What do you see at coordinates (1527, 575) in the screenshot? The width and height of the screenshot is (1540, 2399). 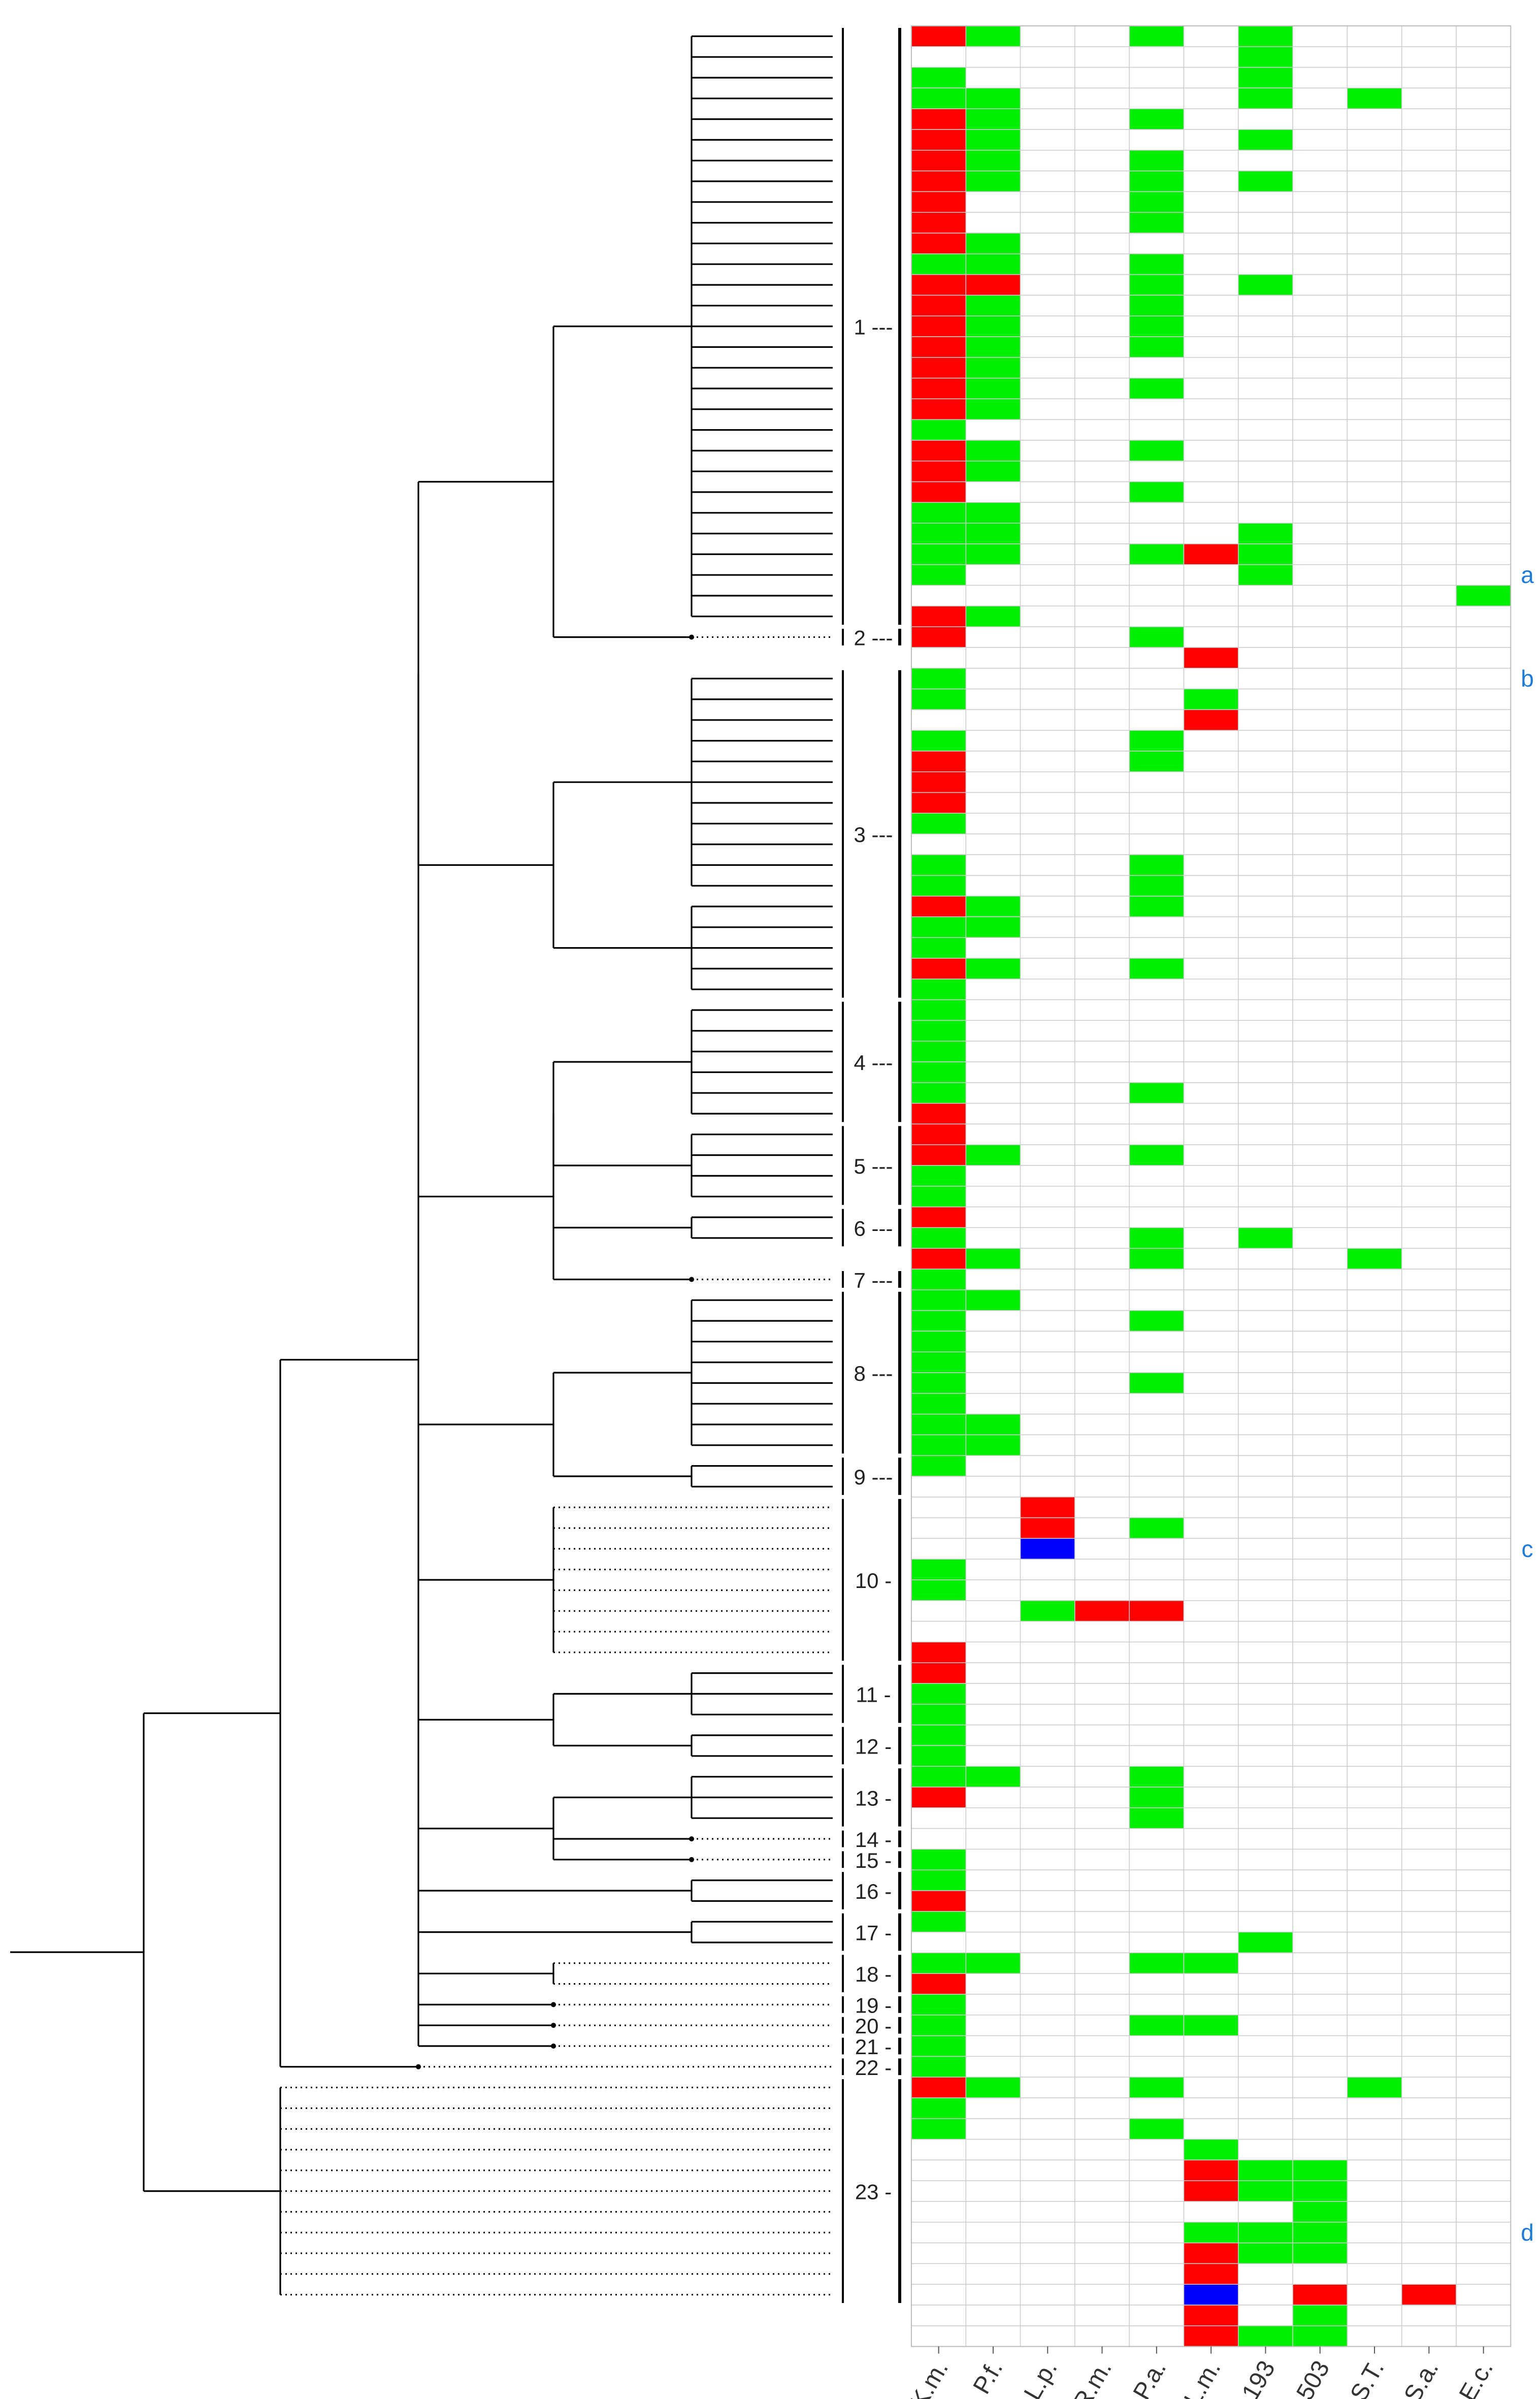 I see `side-annotation-label: a` at bounding box center [1527, 575].